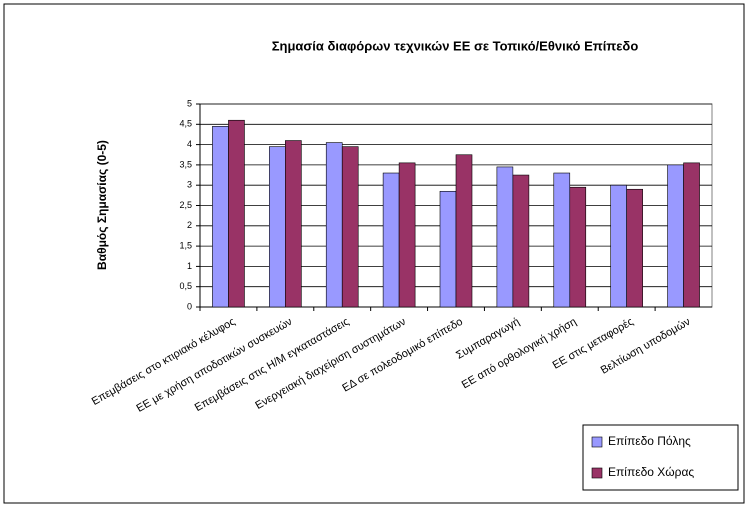 This screenshot has height=508, width=749. What do you see at coordinates (660, 457) in the screenshot?
I see `legend` at bounding box center [660, 457].